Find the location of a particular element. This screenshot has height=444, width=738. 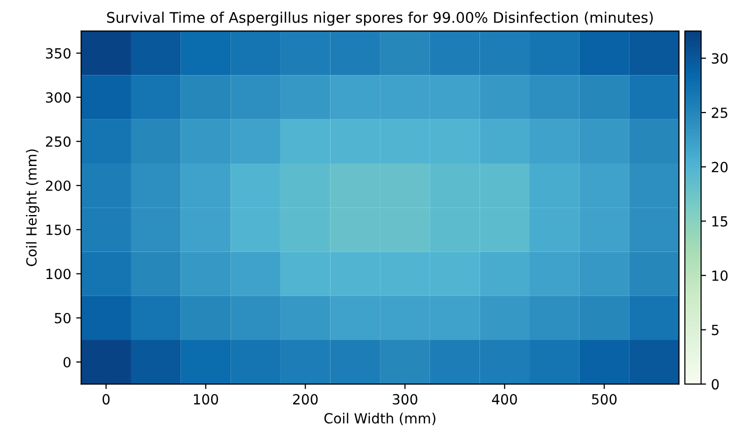

x-tick-label: 500 is located at coordinates (604, 399).